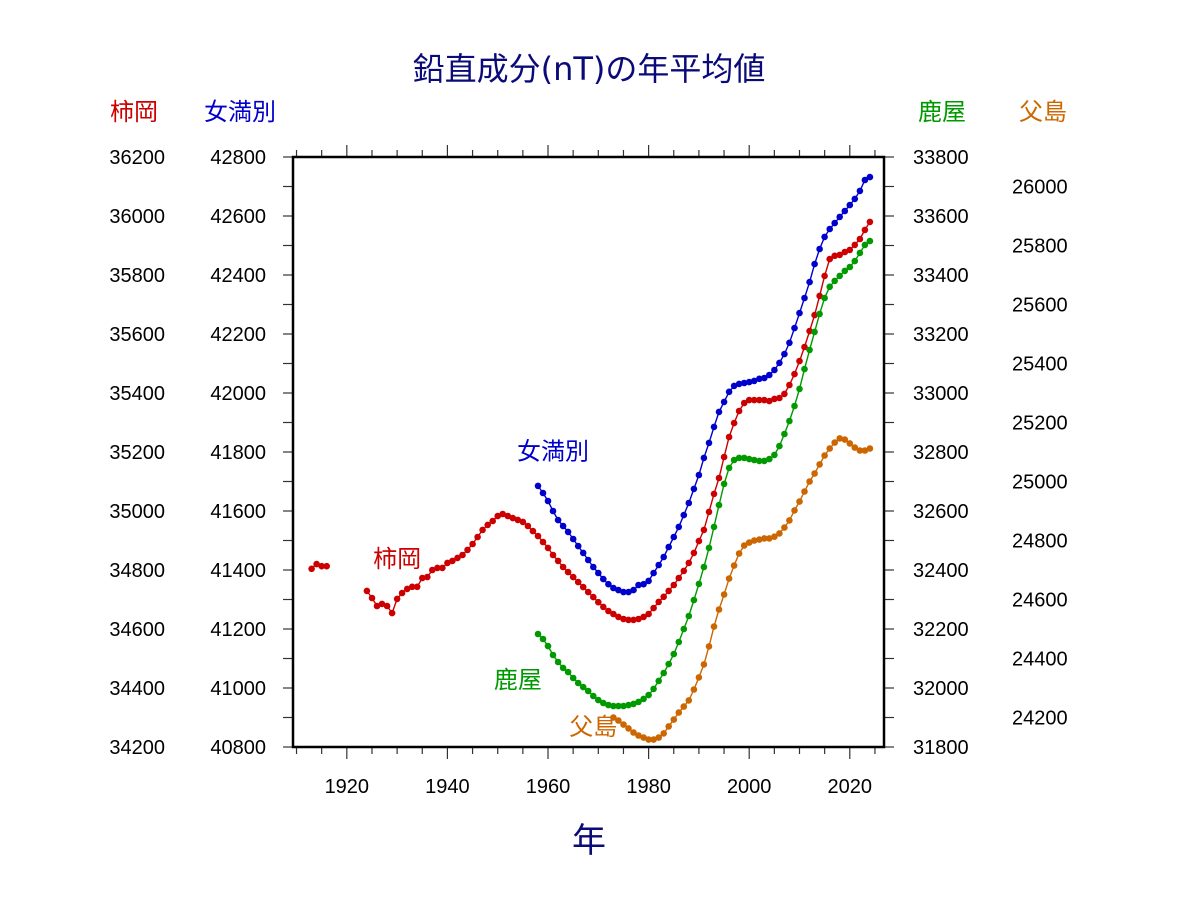  I want to click on y-tick-label-kanoya: 32800, so click(941, 453).